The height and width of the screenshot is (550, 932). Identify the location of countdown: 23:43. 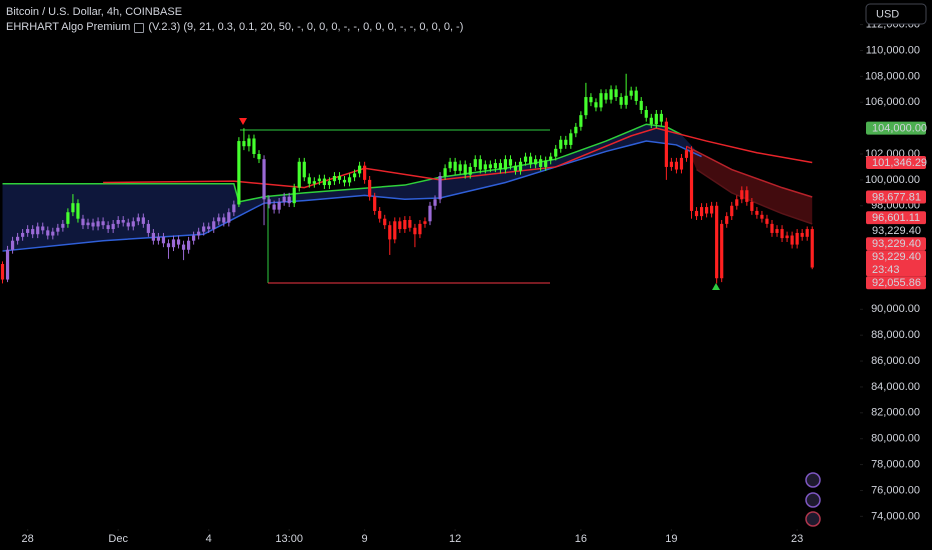
(886, 270).